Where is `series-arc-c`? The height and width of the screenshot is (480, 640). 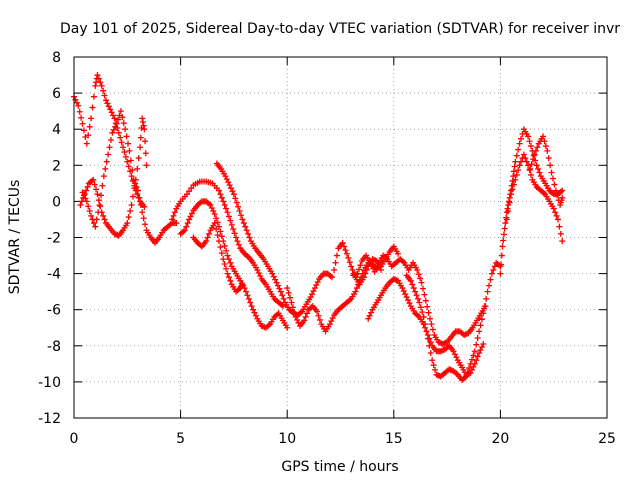
series-arc-c is located at coordinates (129, 177).